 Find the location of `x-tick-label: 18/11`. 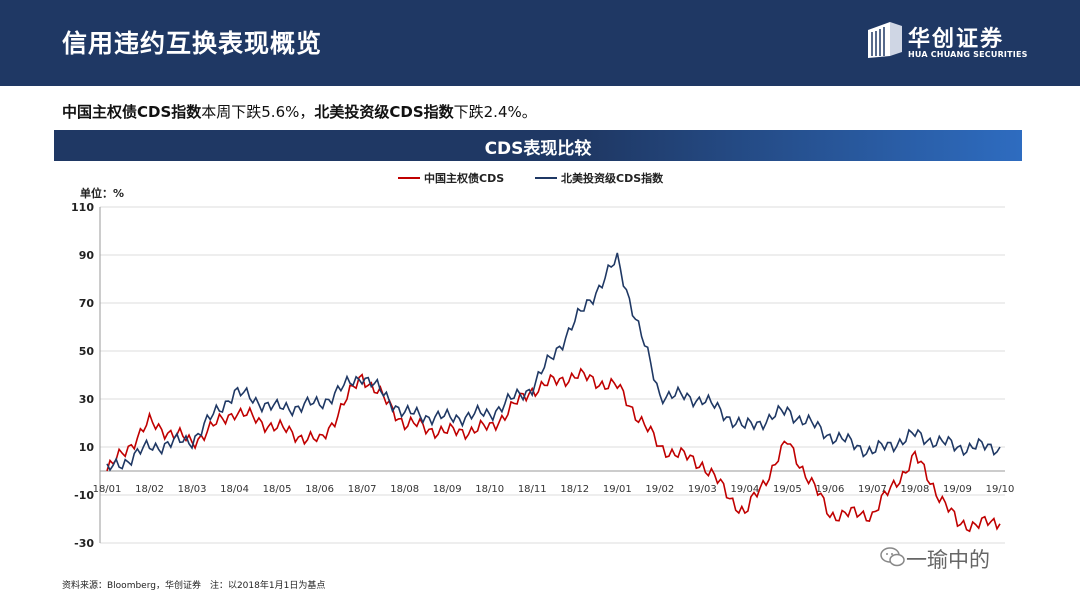

x-tick-label: 18/11 is located at coordinates (532, 489).